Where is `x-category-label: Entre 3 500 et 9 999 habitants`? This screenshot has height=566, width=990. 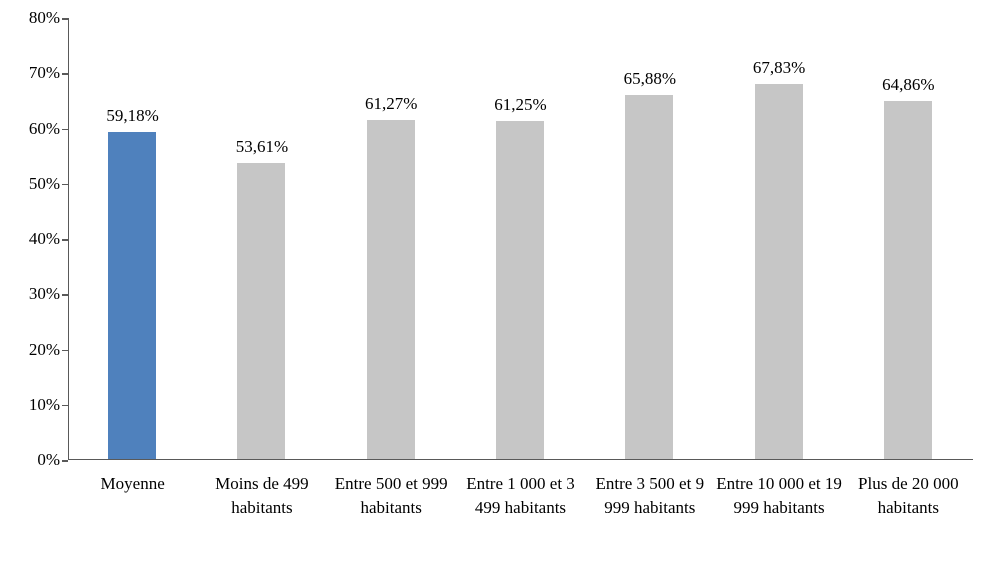 x-category-label: Entre 3 500 et 9 999 habitants is located at coordinates (650, 495).